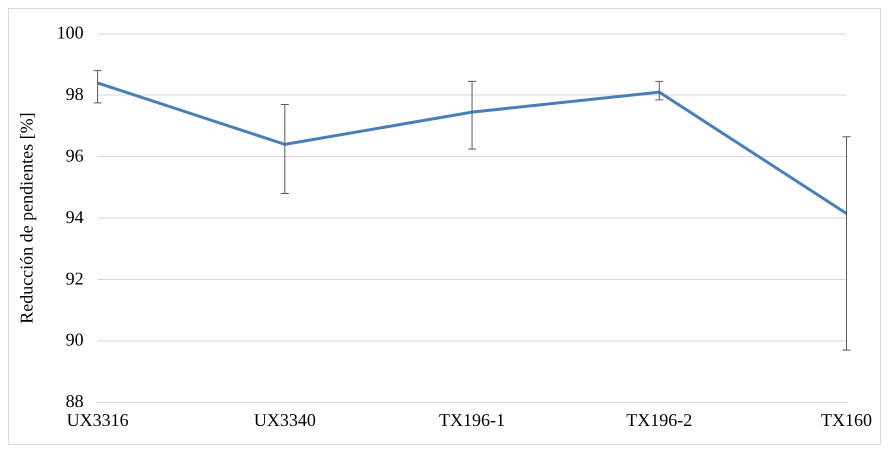 The width and height of the screenshot is (891, 455). Describe the element at coordinates (75, 94) in the screenshot. I see `y-tick-label: 98` at that location.